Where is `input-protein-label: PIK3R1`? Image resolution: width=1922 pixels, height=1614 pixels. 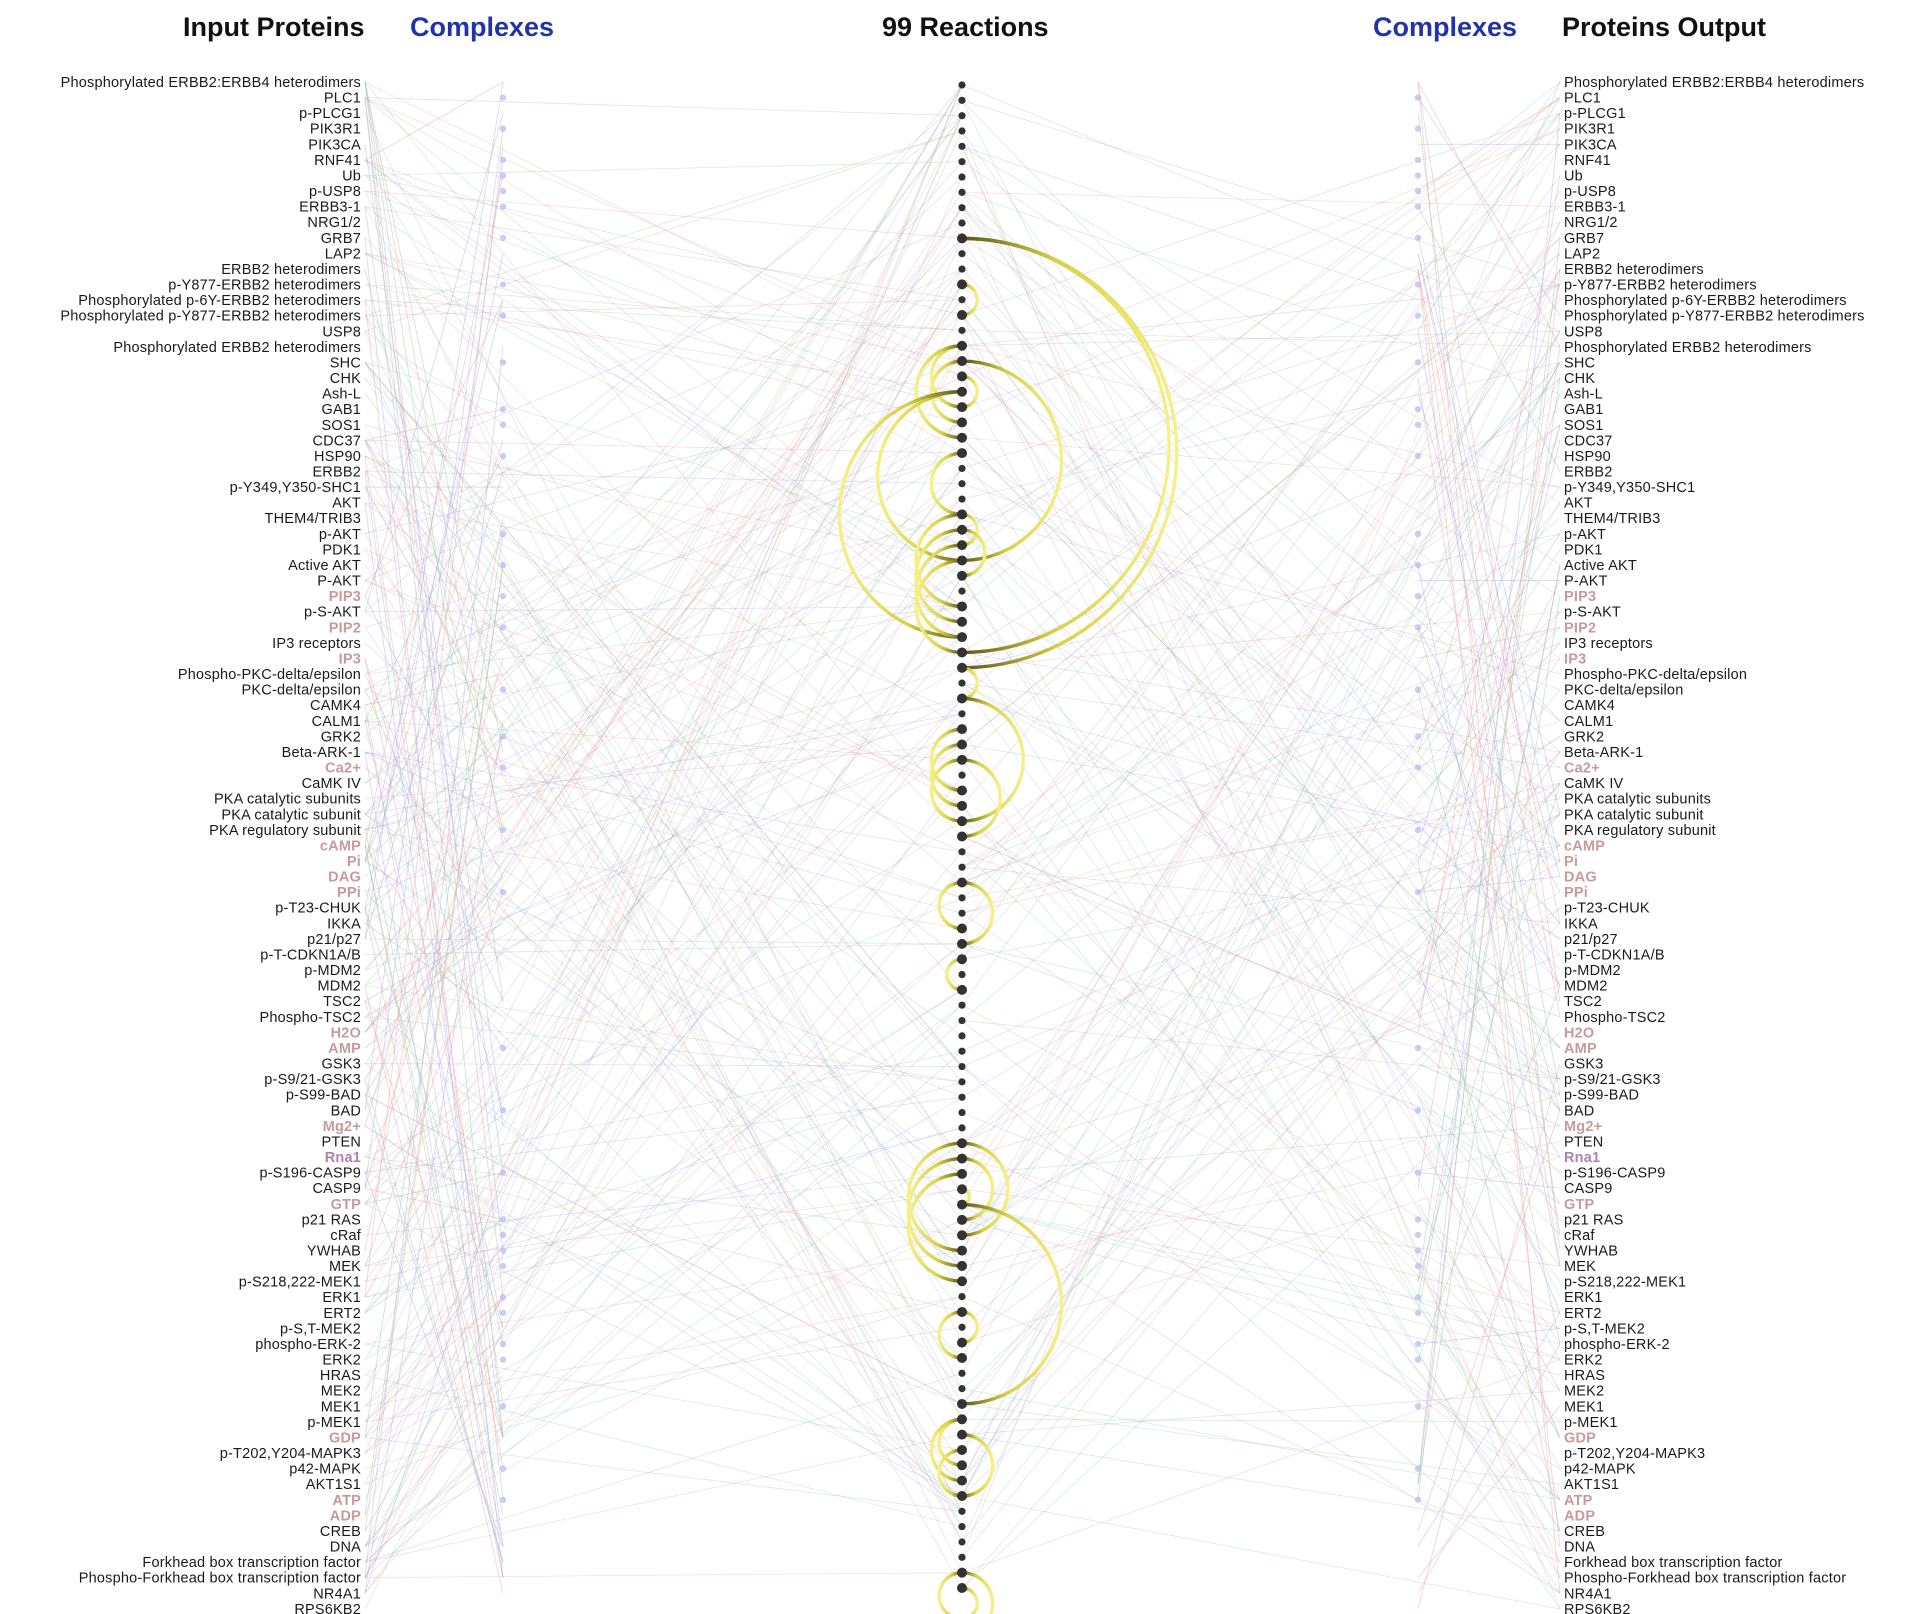
input-protein-label: PIK3R1 is located at coordinates (335, 130).